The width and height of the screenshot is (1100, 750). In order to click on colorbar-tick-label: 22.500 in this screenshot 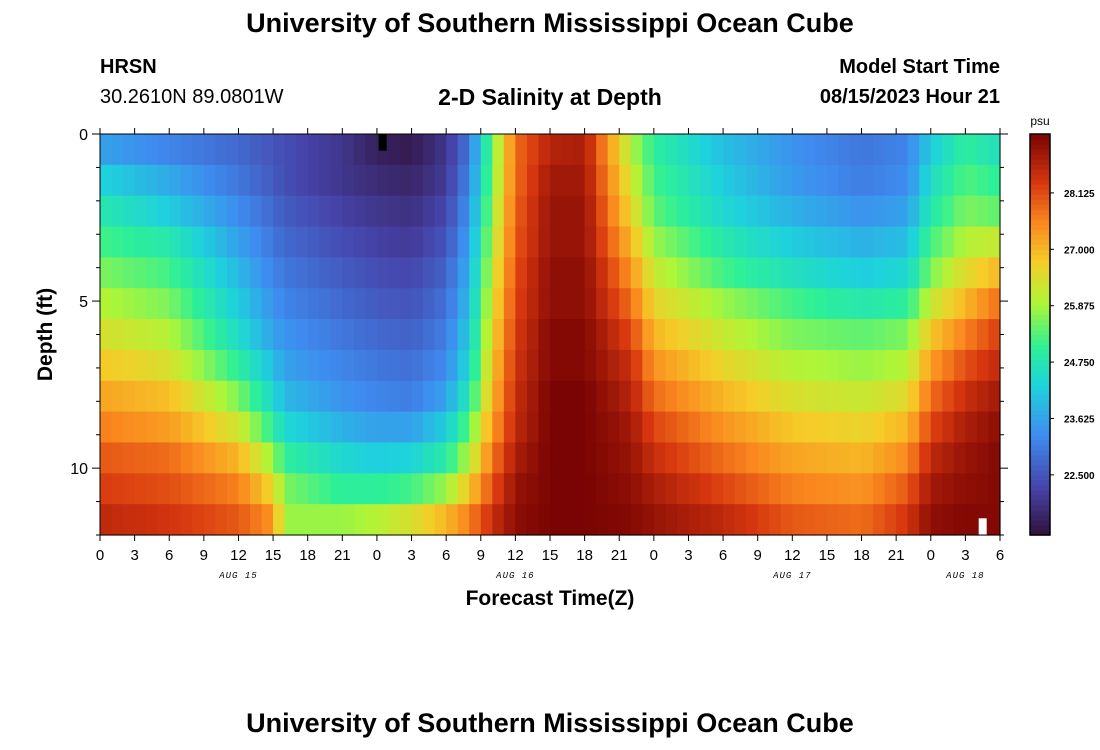, I will do `click(1079, 476)`.